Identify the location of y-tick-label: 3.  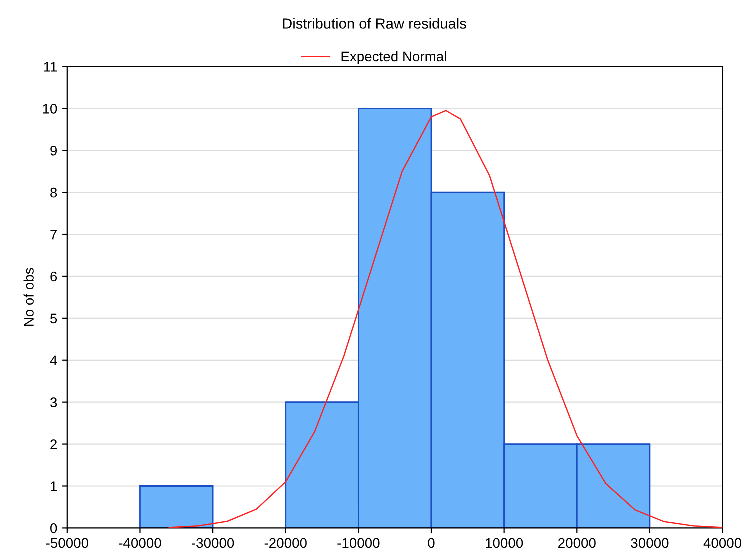
(54, 403).